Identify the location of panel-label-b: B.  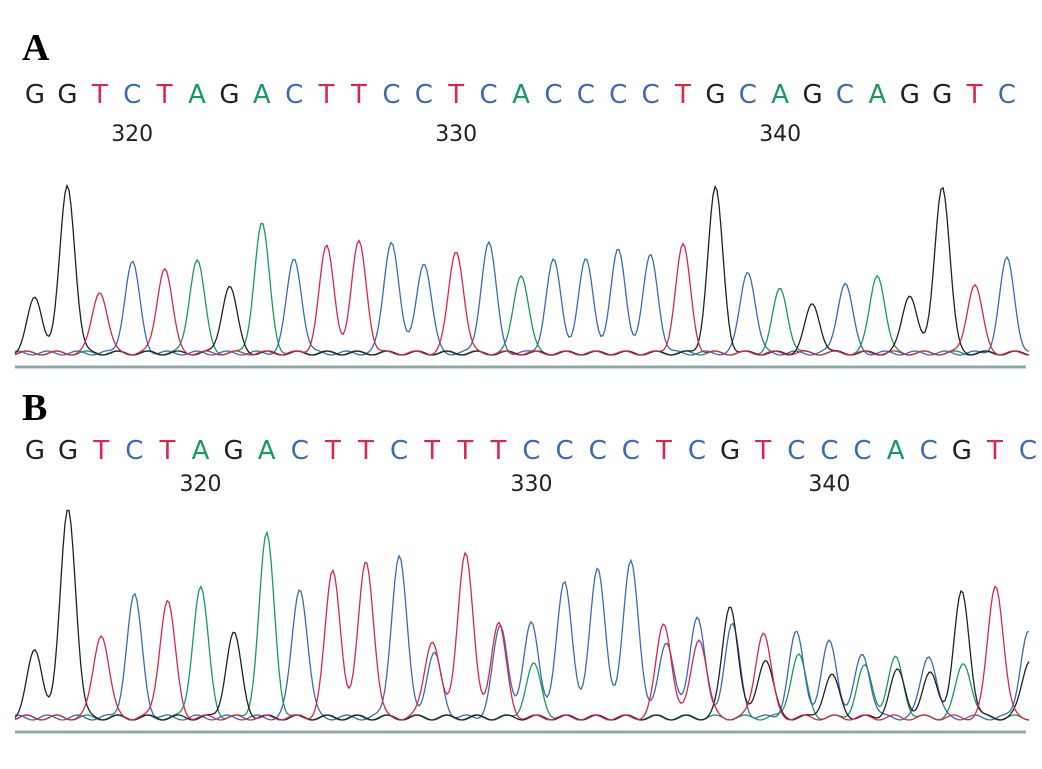
(35, 408).